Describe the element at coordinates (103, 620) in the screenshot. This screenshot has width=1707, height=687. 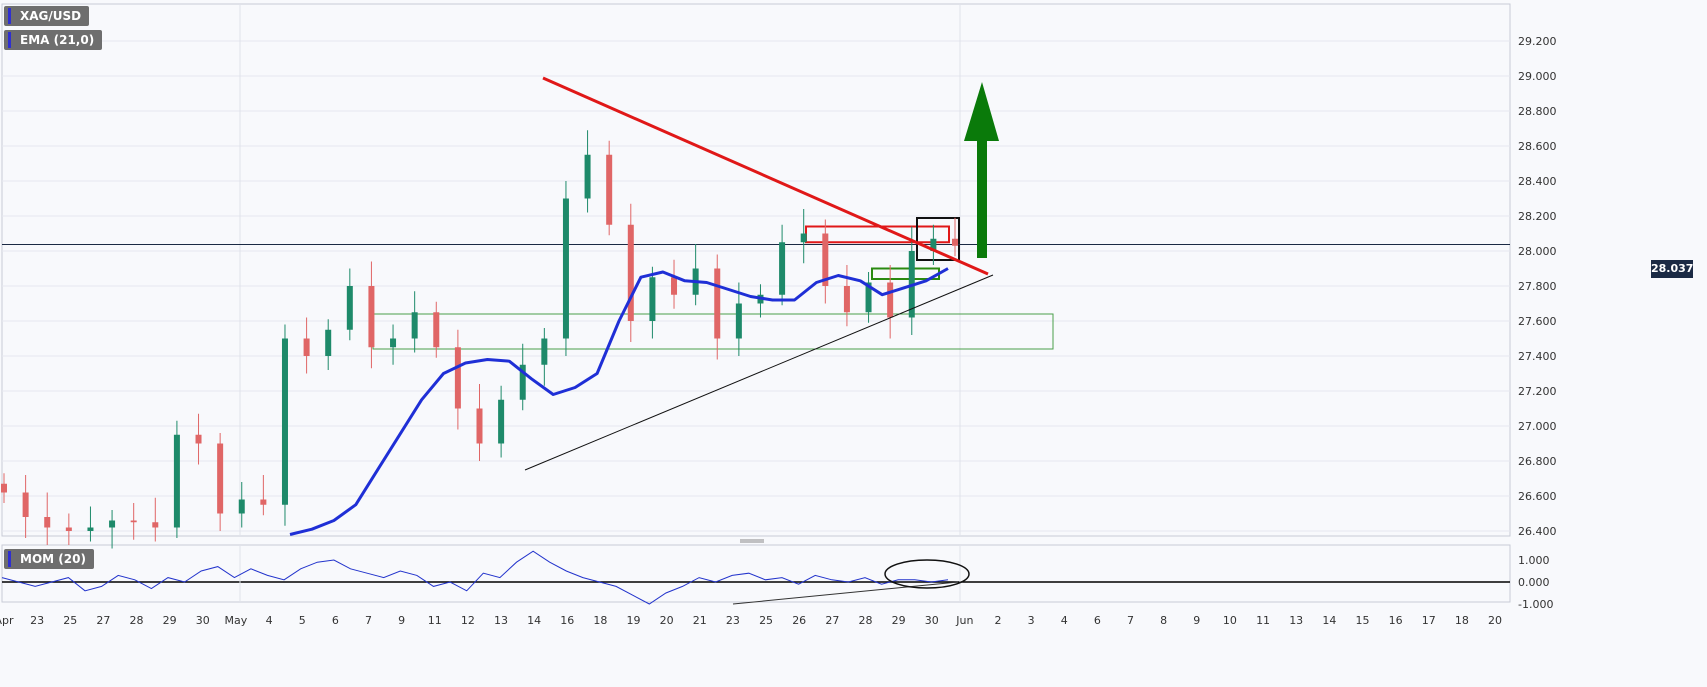
I see `x-tick-label: 27` at that location.